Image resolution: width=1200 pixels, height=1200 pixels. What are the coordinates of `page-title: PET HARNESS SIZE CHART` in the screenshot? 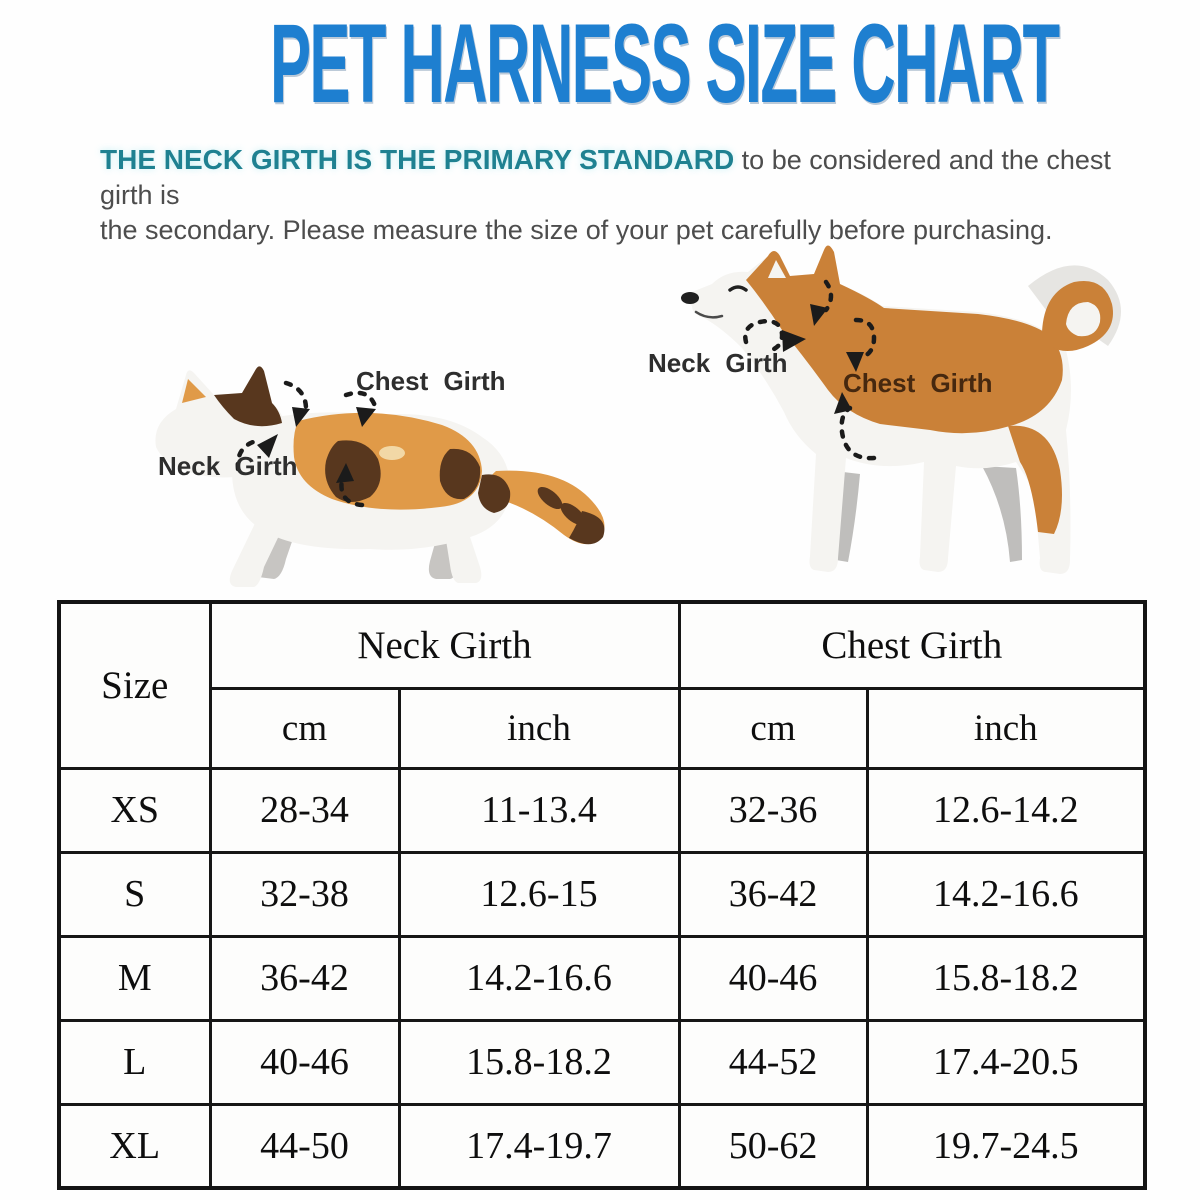 It's located at (665, 63).